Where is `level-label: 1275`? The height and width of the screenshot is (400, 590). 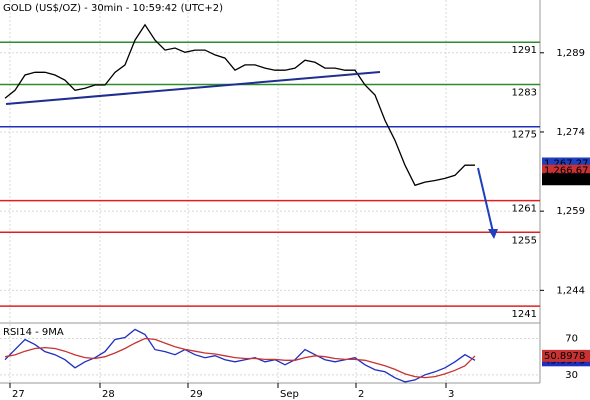 level-label: 1275 is located at coordinates (524, 135).